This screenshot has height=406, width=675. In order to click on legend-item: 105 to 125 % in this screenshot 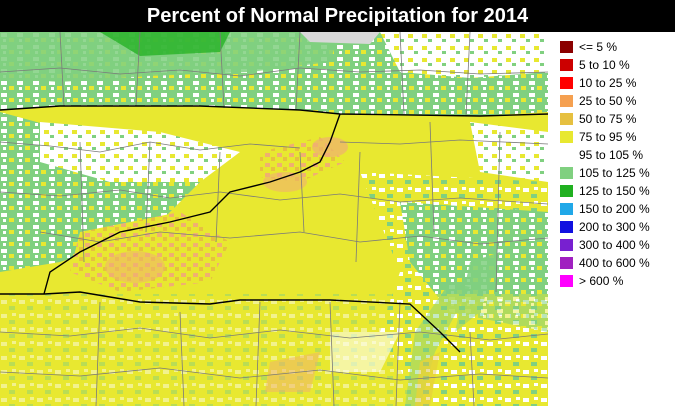, I will do `click(605, 173)`.